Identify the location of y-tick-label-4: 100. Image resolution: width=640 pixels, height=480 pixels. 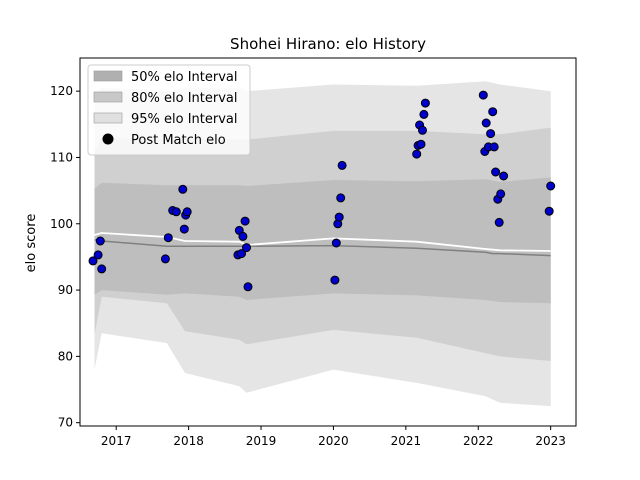
(61, 224).